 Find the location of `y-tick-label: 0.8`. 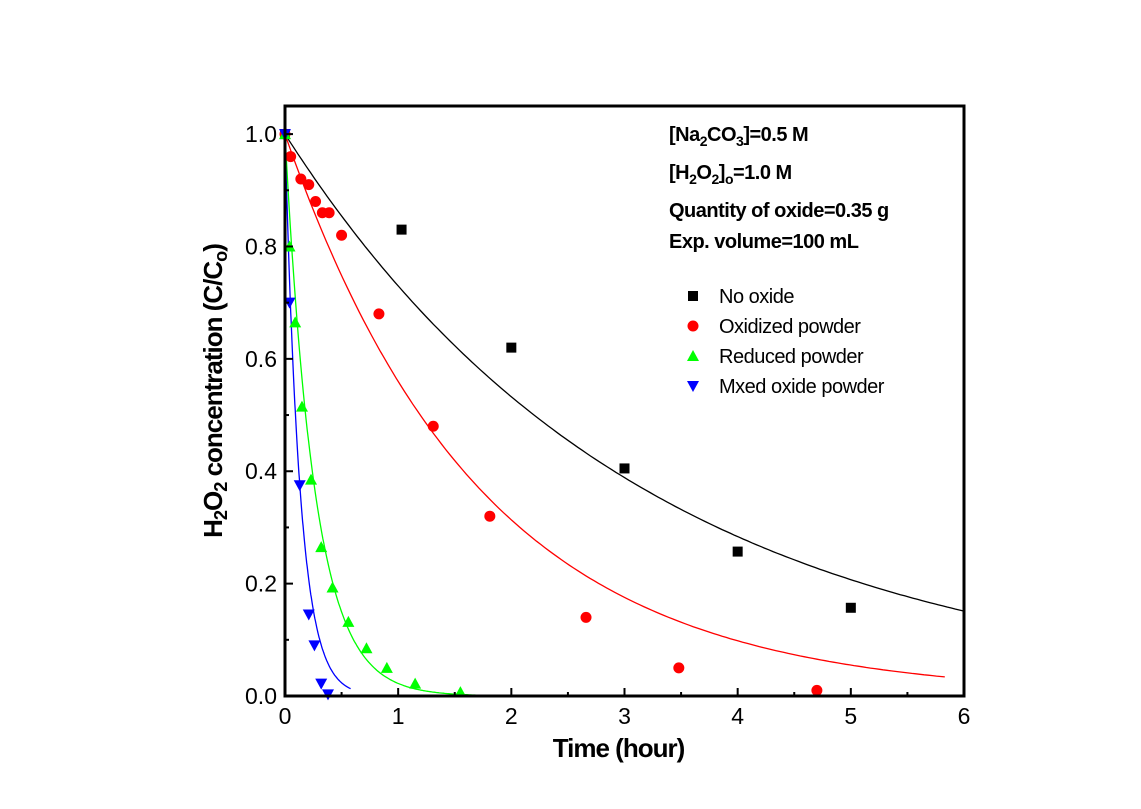

y-tick-label: 0.8 is located at coordinates (261, 246).